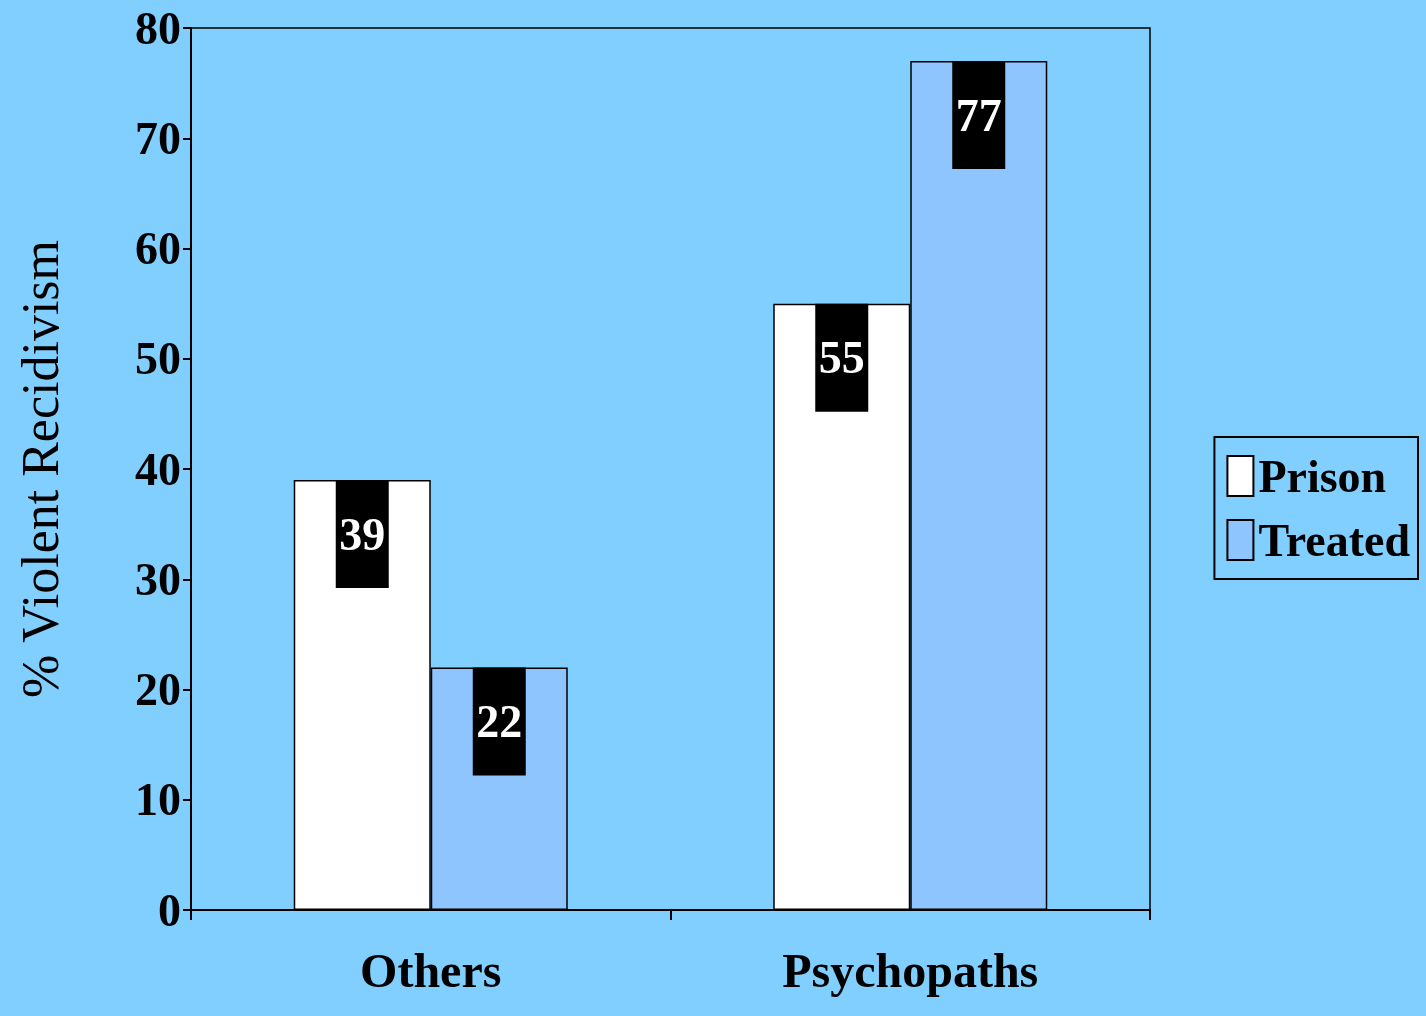  What do you see at coordinates (158, 28) in the screenshot?
I see `y-tick-label: 80` at bounding box center [158, 28].